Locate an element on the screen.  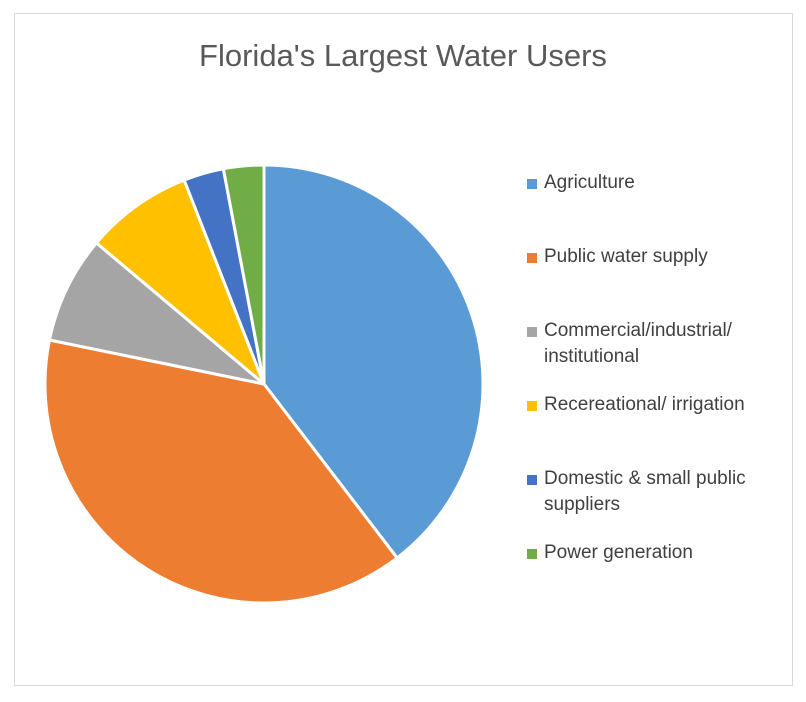
legend-label: Recereational/ irrigation is located at coordinates (644, 404).